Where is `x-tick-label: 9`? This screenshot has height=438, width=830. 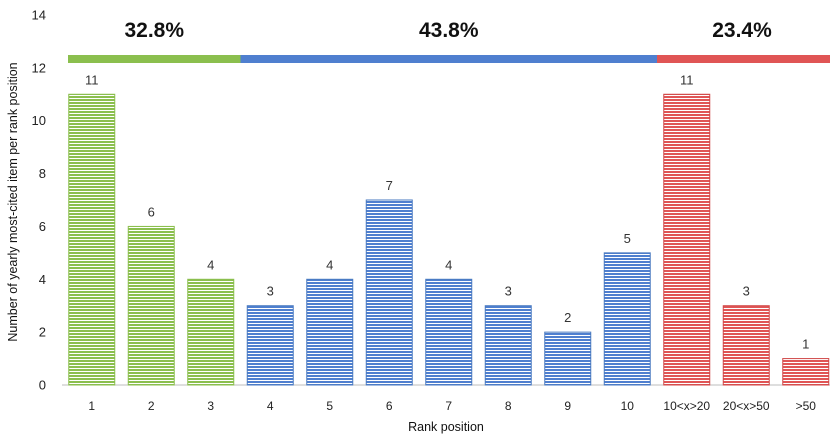 x-tick-label: 9 is located at coordinates (567, 406).